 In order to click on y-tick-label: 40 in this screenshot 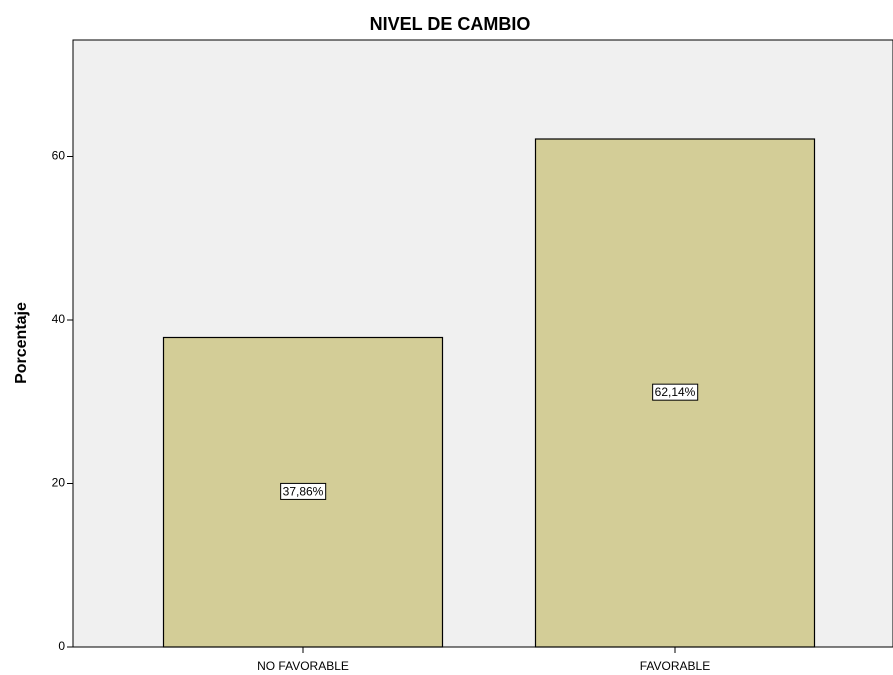, I will do `click(59, 319)`.